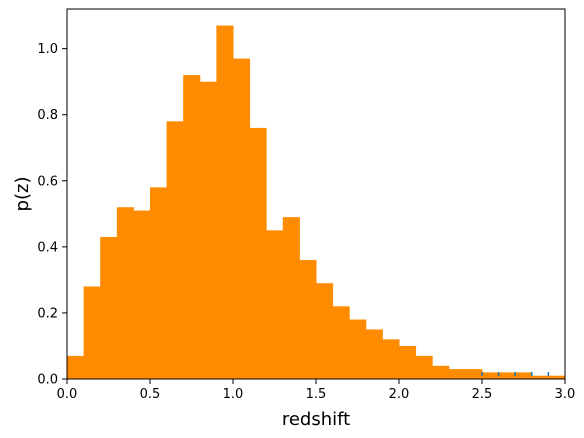 The image size is (584, 438). Describe the element at coordinates (47, 380) in the screenshot. I see `y-tick-label: 0.0` at that location.